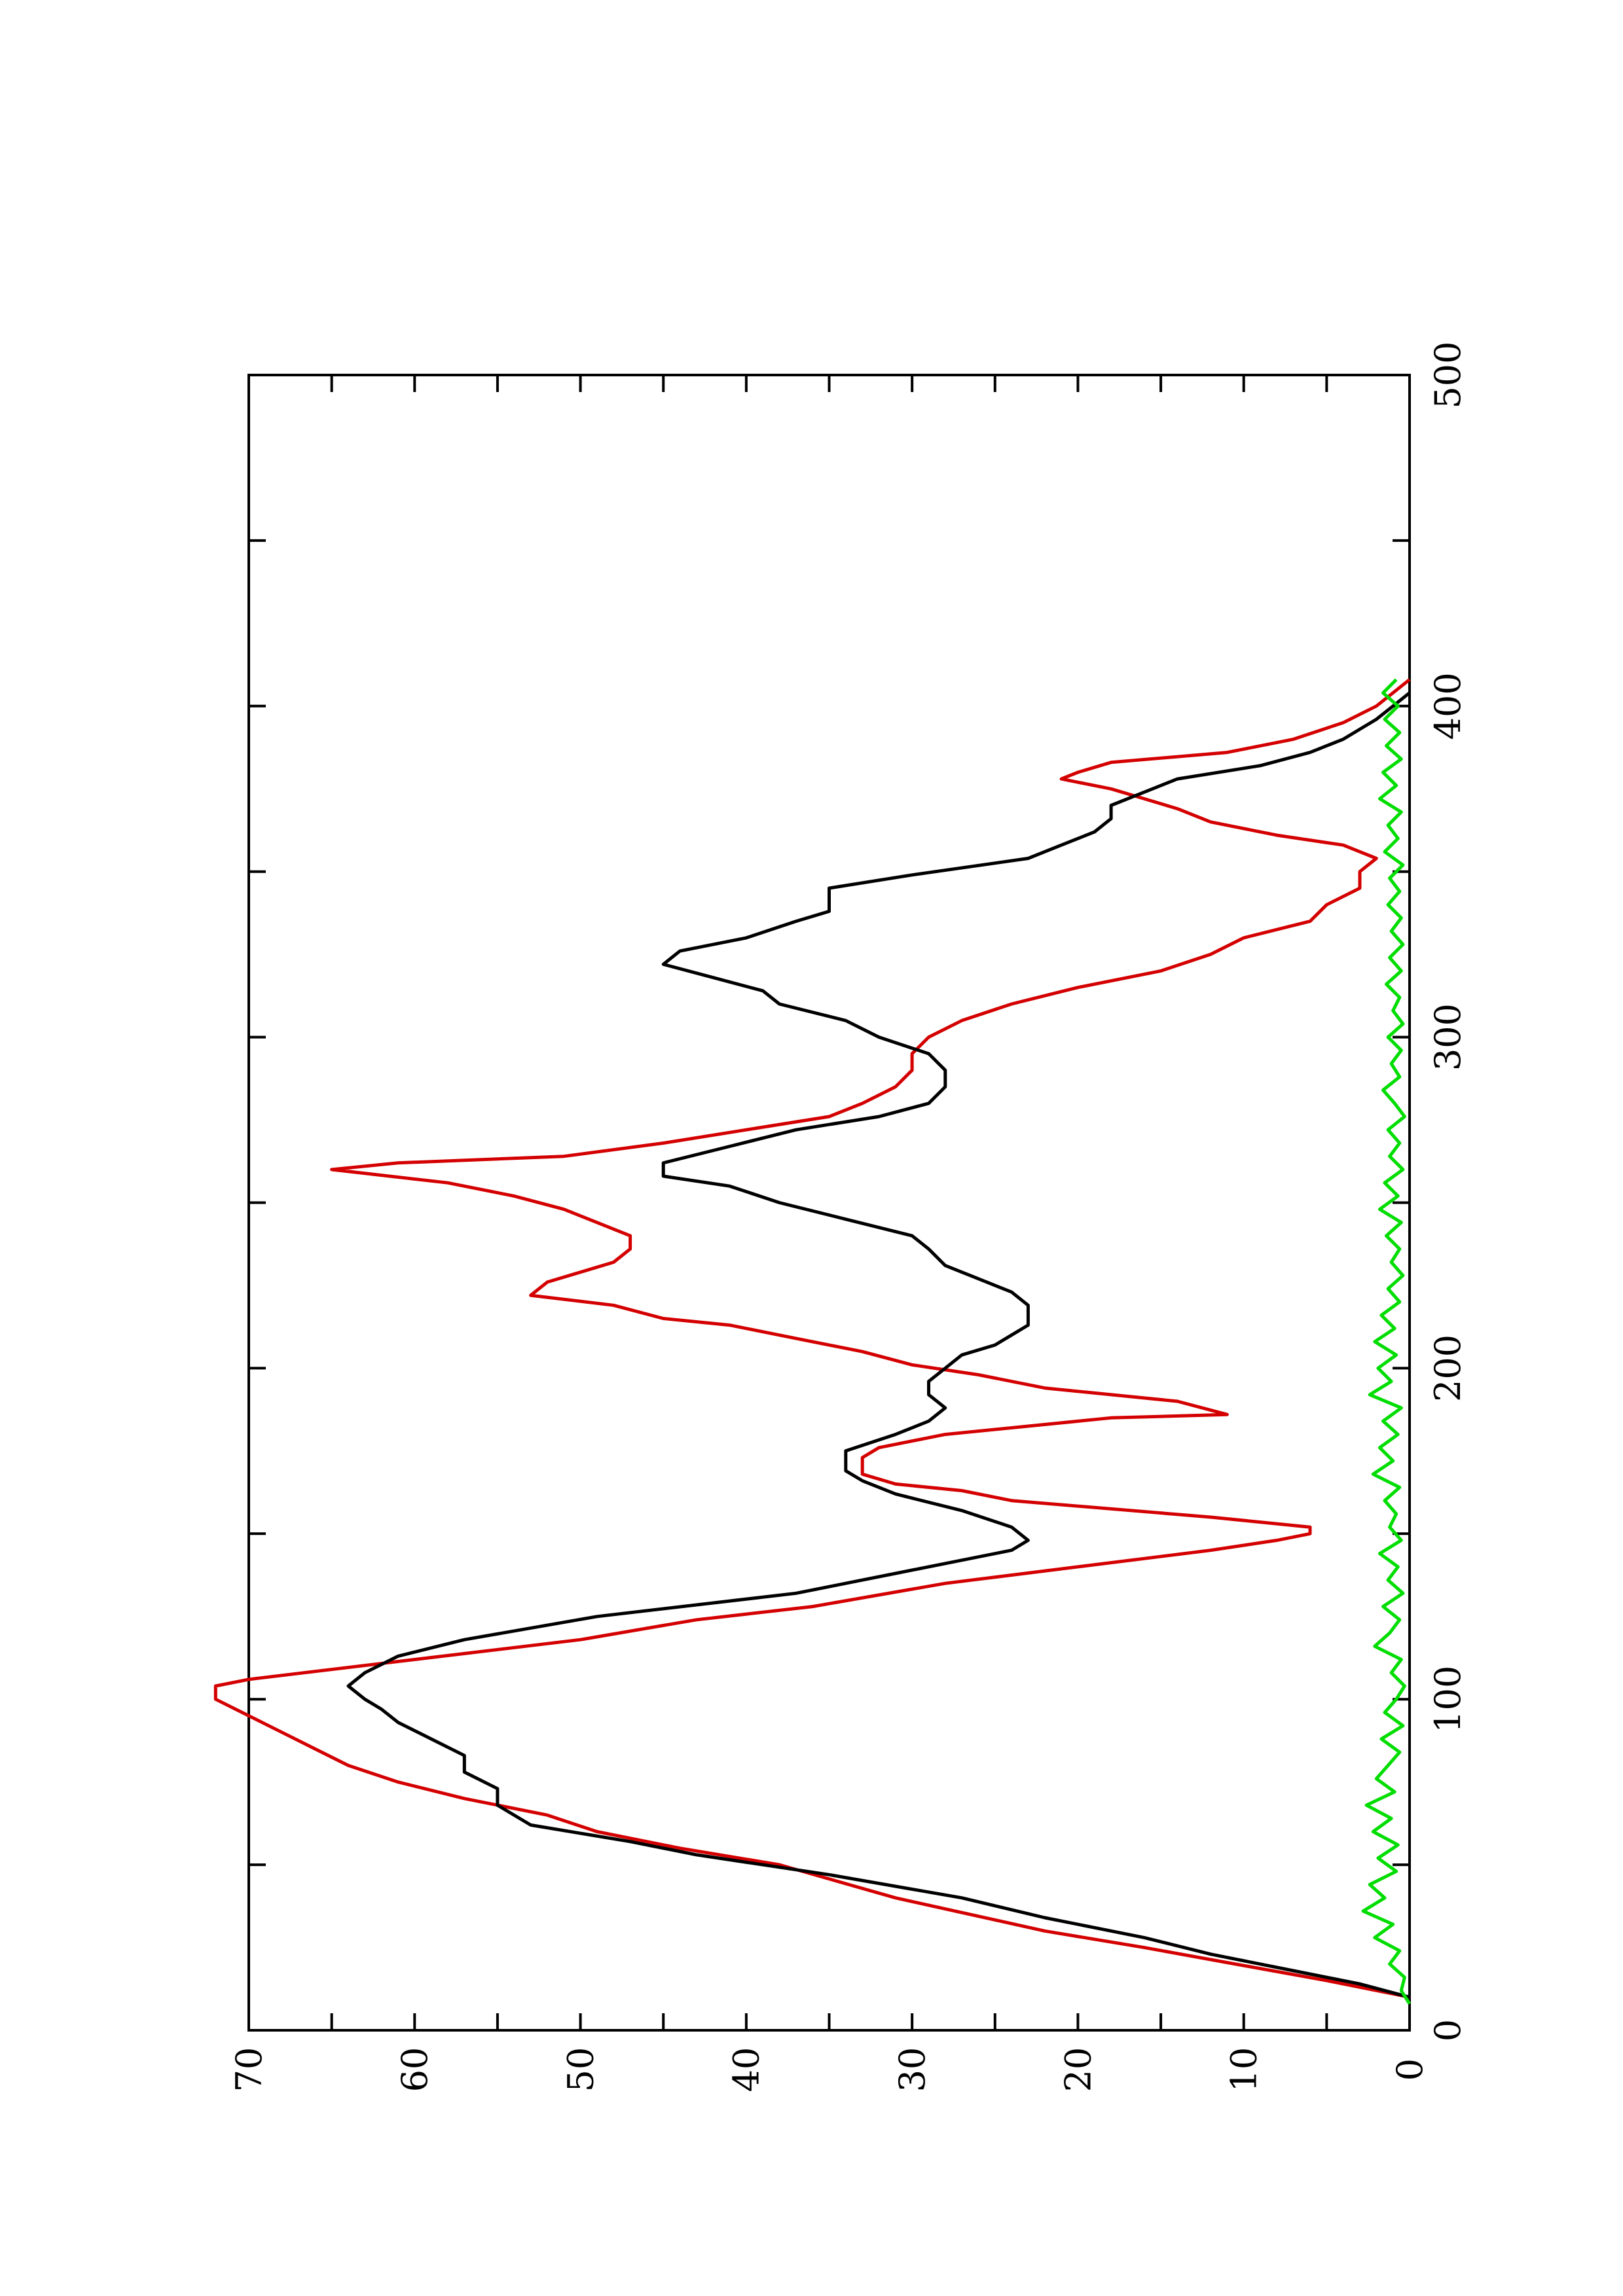 The height and width of the screenshot is (2296, 1623). Describe the element at coordinates (1410, 2069) in the screenshot. I see `y-tick-label: 0` at that location.